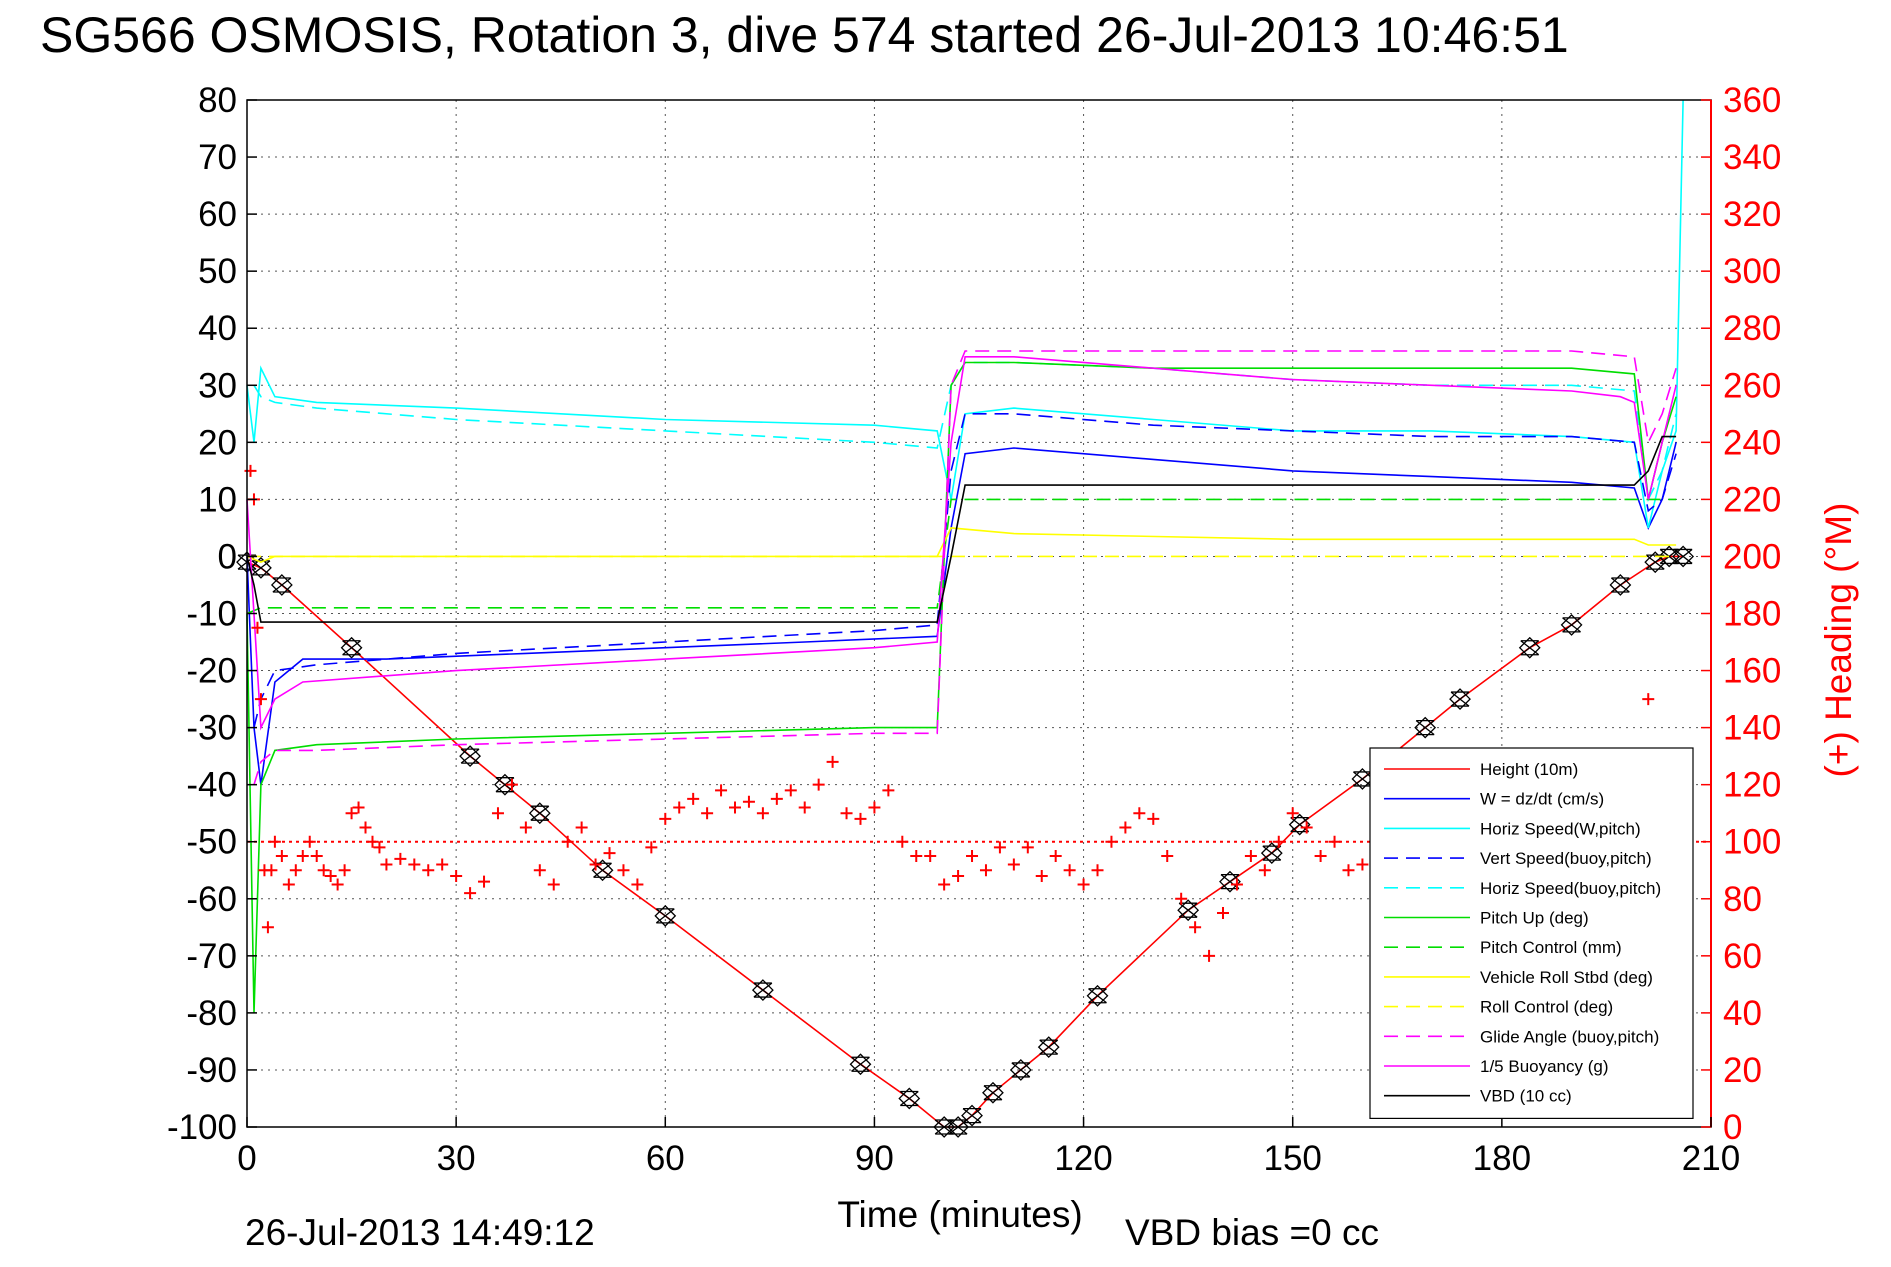 The width and height of the screenshot is (1891, 1267). What do you see at coordinates (1752, 614) in the screenshot?
I see `y2-tick-label: 180` at bounding box center [1752, 614].